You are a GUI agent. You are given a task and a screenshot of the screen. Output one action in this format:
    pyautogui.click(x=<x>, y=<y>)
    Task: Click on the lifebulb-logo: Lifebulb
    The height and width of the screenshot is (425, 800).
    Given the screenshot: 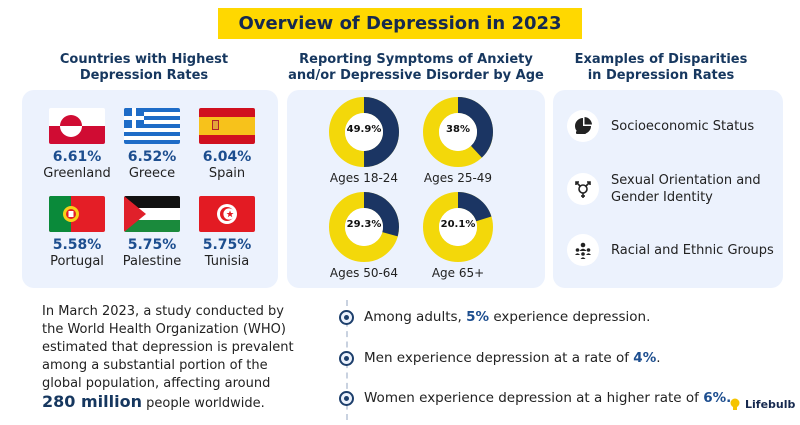 What is the action you would take?
    pyautogui.click(x=761, y=404)
    